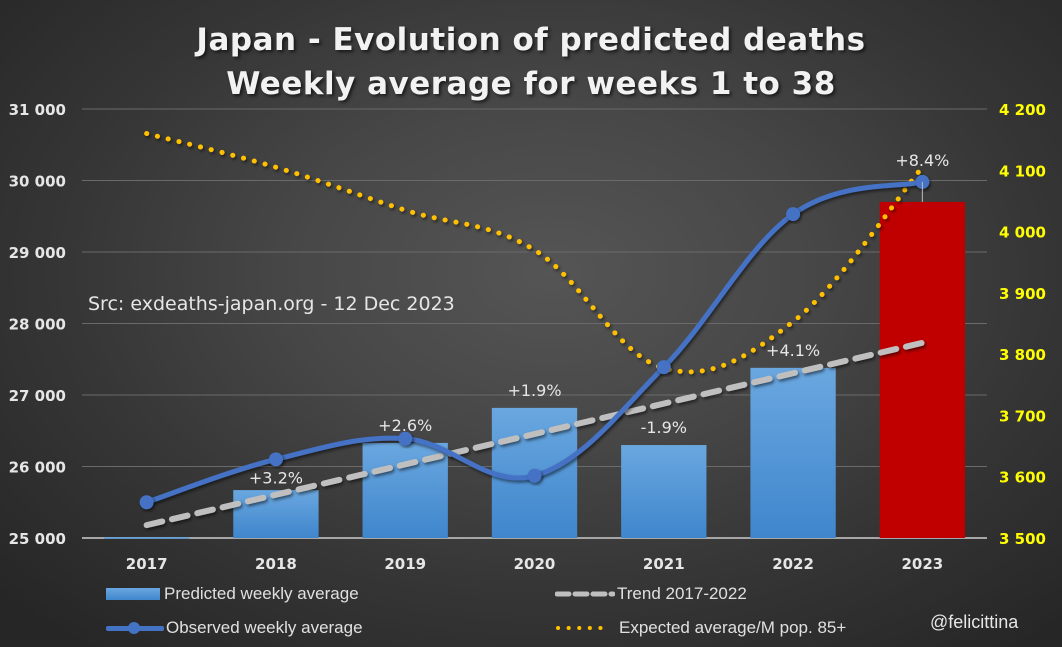 This screenshot has width=1062, height=647. What do you see at coordinates (271, 304) in the screenshot?
I see `source-annotation: Src: exdeaths-japan.org - 12 Dec 2023` at bounding box center [271, 304].